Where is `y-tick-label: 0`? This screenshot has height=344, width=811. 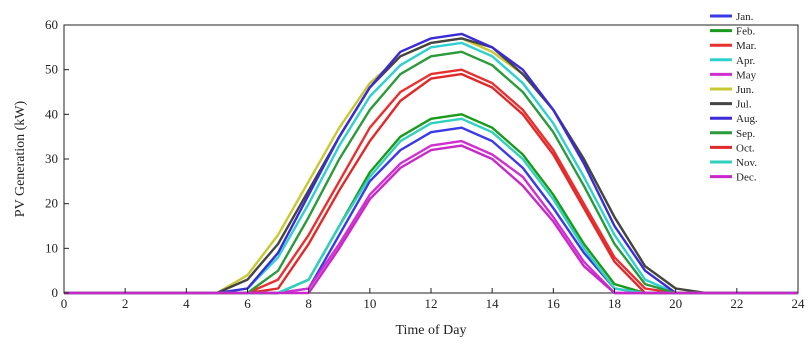
y-tick-label: 0 is located at coordinates (55, 292).